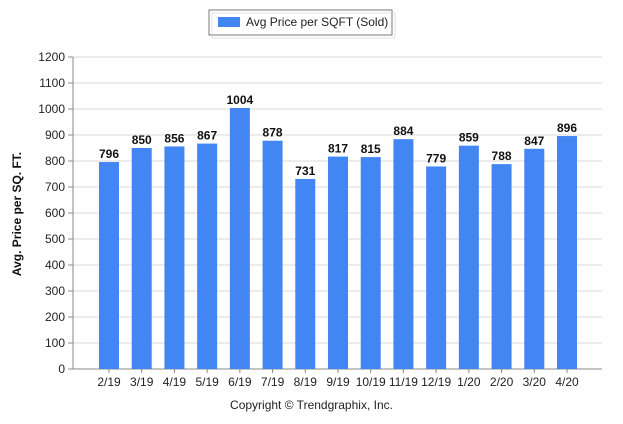 This screenshot has height=424, width=623. Describe the element at coordinates (240, 382) in the screenshot. I see `x-tick-label: 6/19` at that location.